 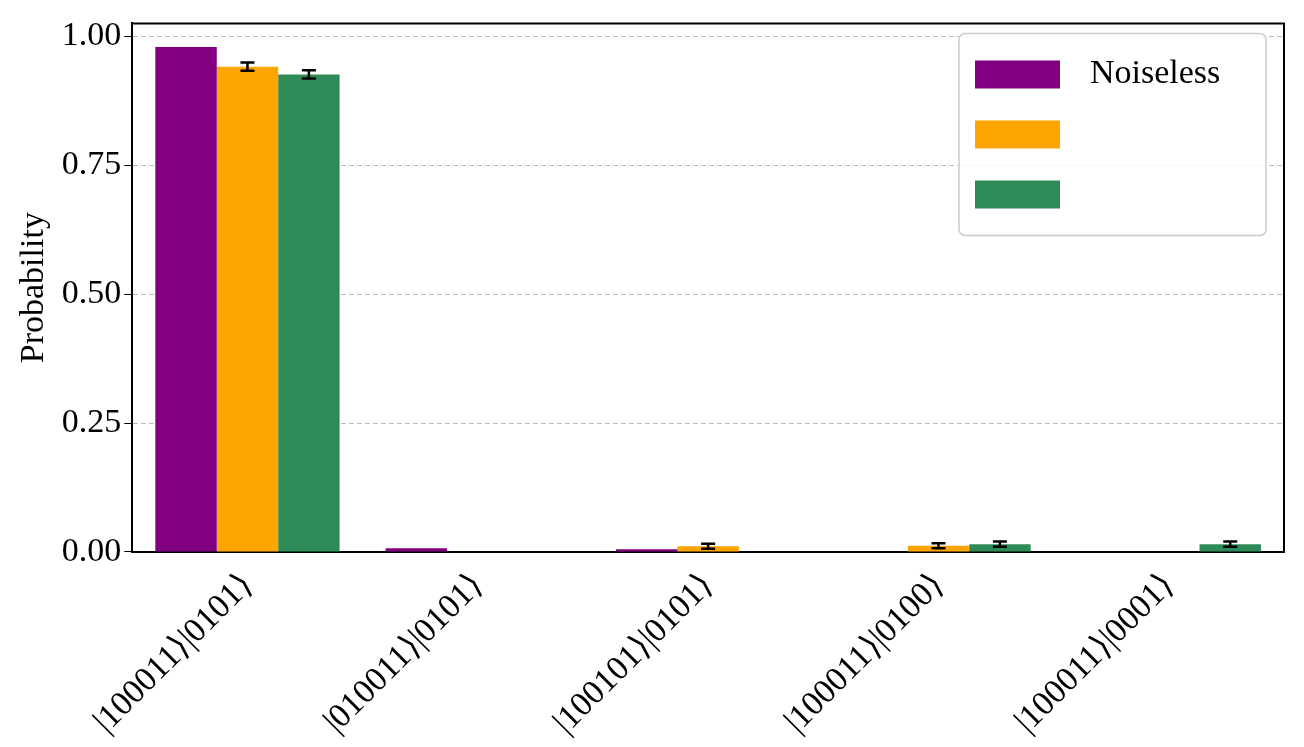 I want to click on y-tick-label: 0.50, so click(x=91, y=292).